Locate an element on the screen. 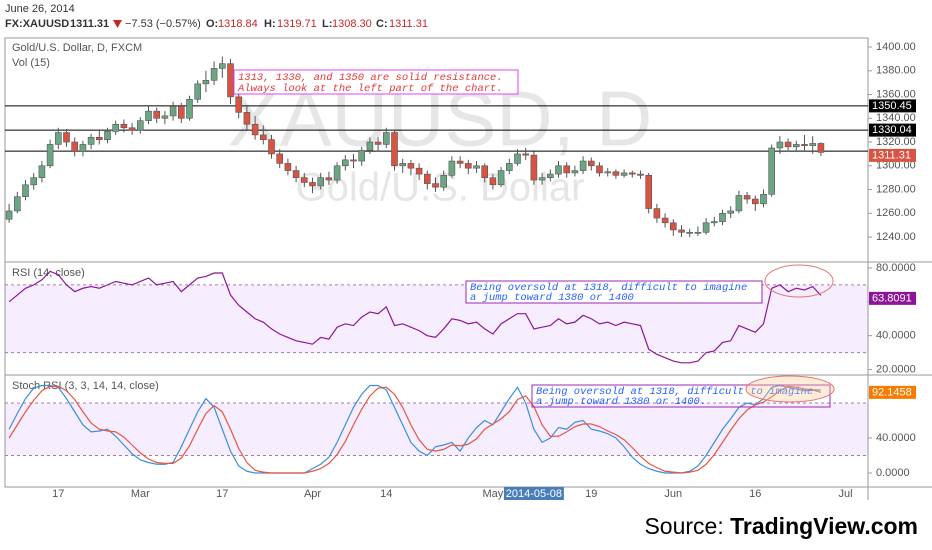 The height and width of the screenshot is (550, 932). y-tick-label: 1280.00 is located at coordinates (896, 189).